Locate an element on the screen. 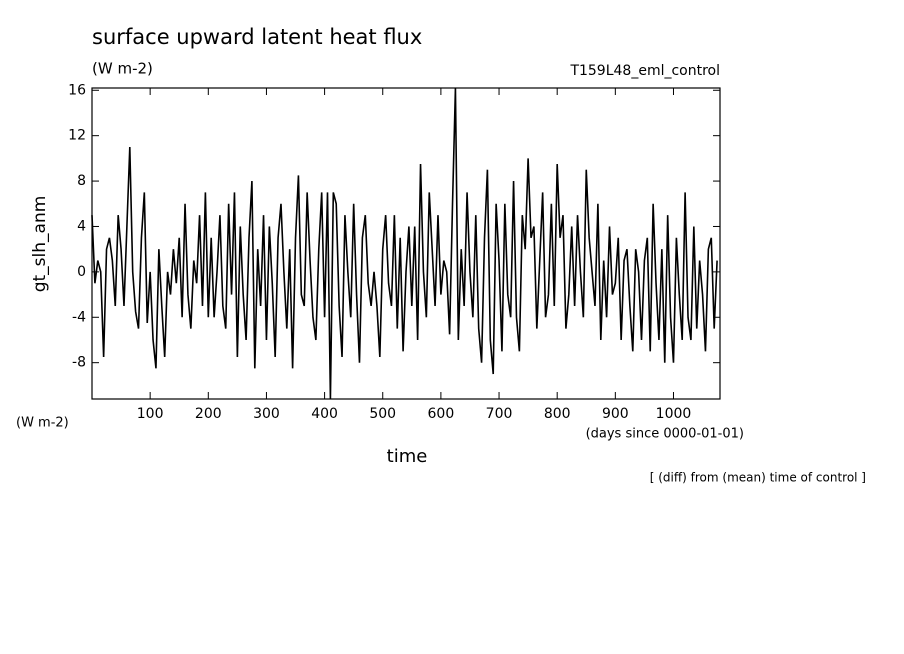 This screenshot has height=654, width=904. x-tick-label: 800 is located at coordinates (557, 414).